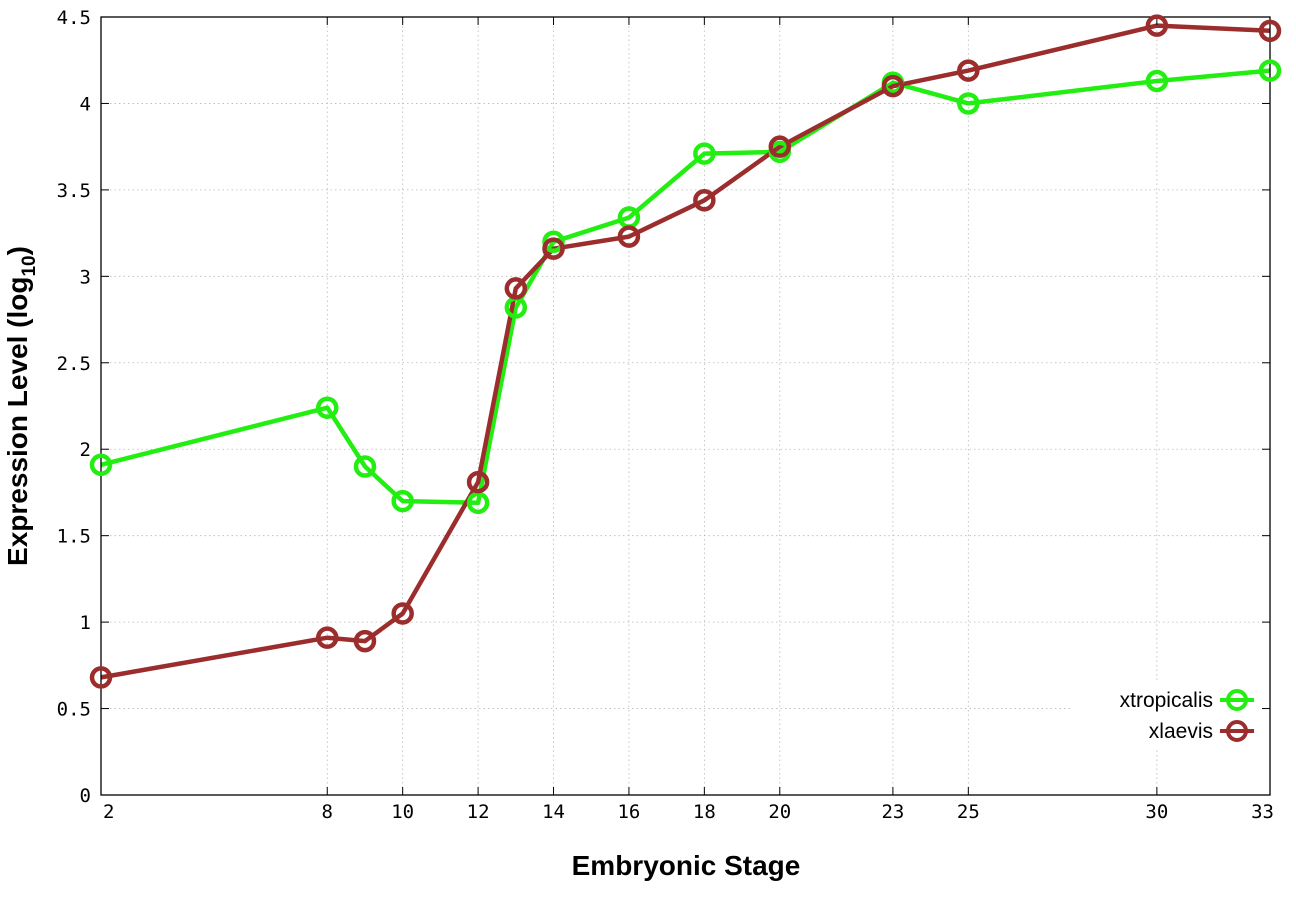  Describe the element at coordinates (17, 421) in the screenshot. I see `y-axis-title-main: Expression Level (log` at that location.